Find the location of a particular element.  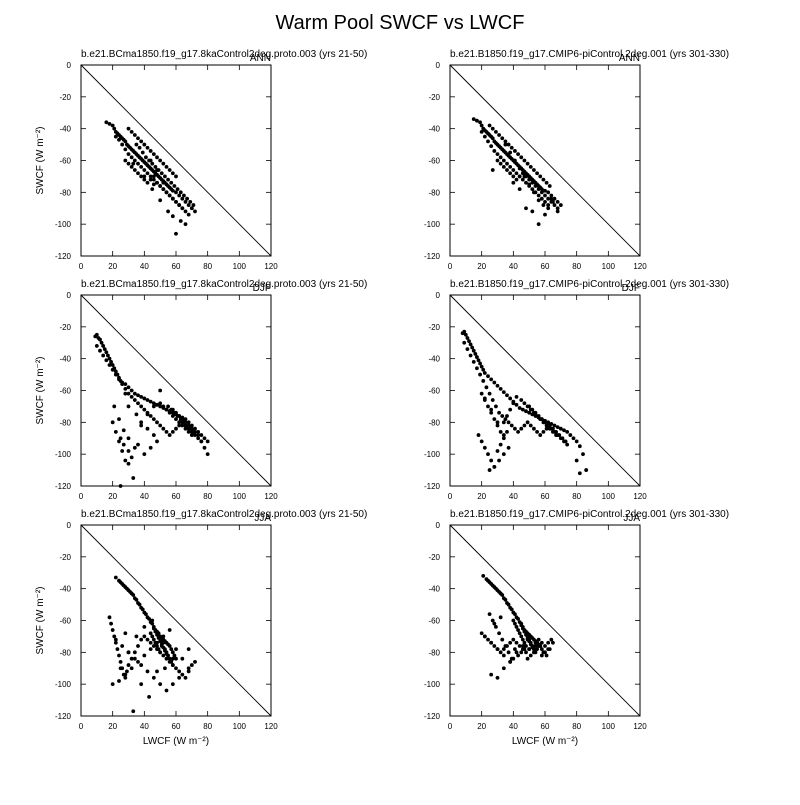

figure-title: Warm Pool SWCF vs LWCF is located at coordinates (400, 23).